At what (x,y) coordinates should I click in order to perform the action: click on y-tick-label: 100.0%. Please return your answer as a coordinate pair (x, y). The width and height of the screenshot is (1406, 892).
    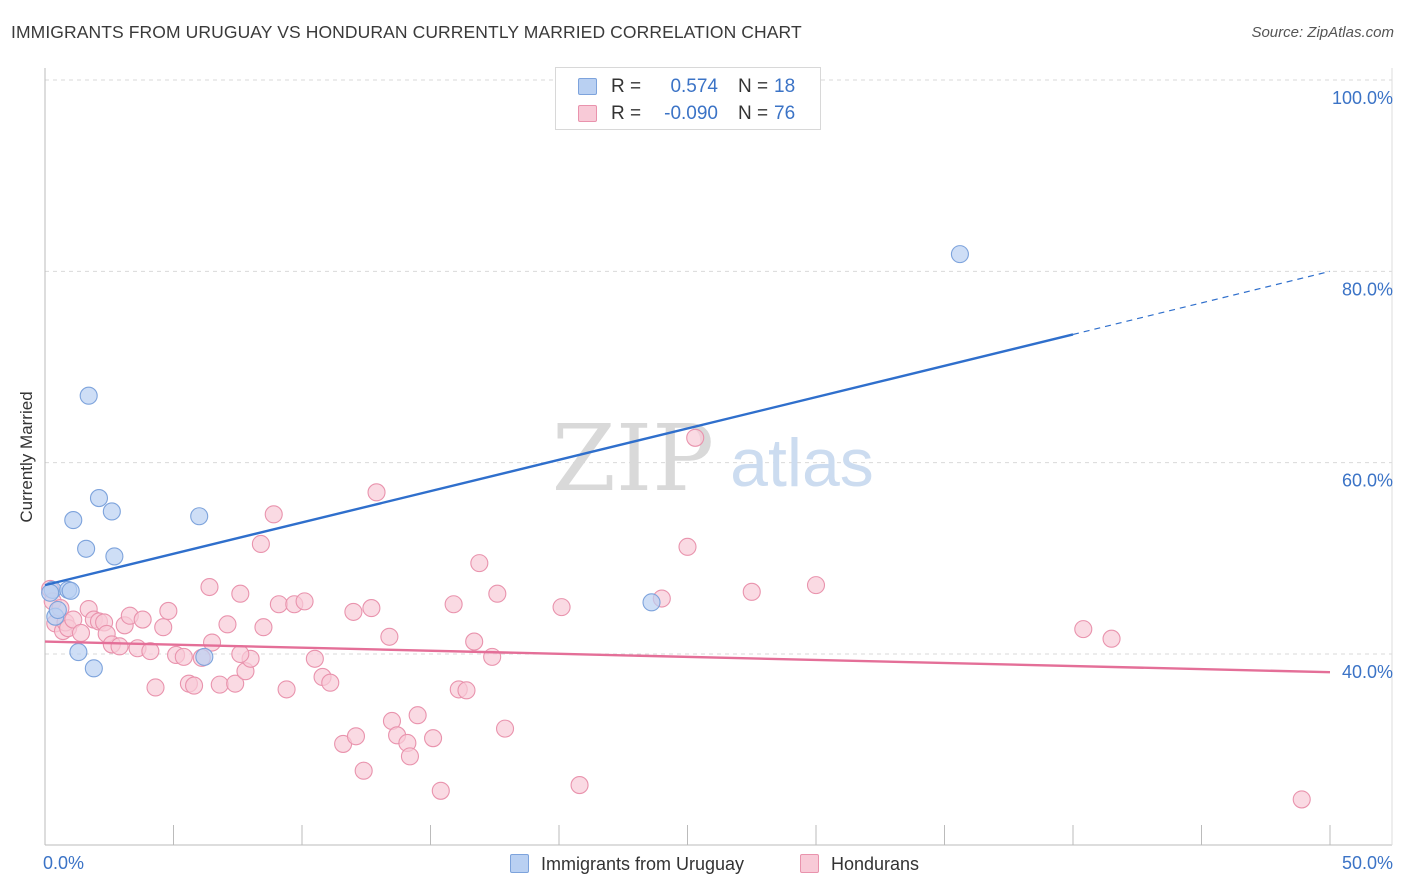
    Looking at the image, I should click on (1362, 98).